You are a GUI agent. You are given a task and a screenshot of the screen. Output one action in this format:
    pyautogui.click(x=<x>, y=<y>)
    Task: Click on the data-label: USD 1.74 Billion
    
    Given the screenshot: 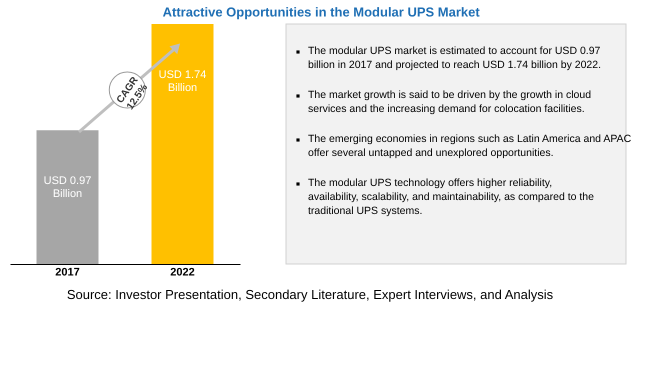 What is the action you would take?
    pyautogui.click(x=182, y=81)
    